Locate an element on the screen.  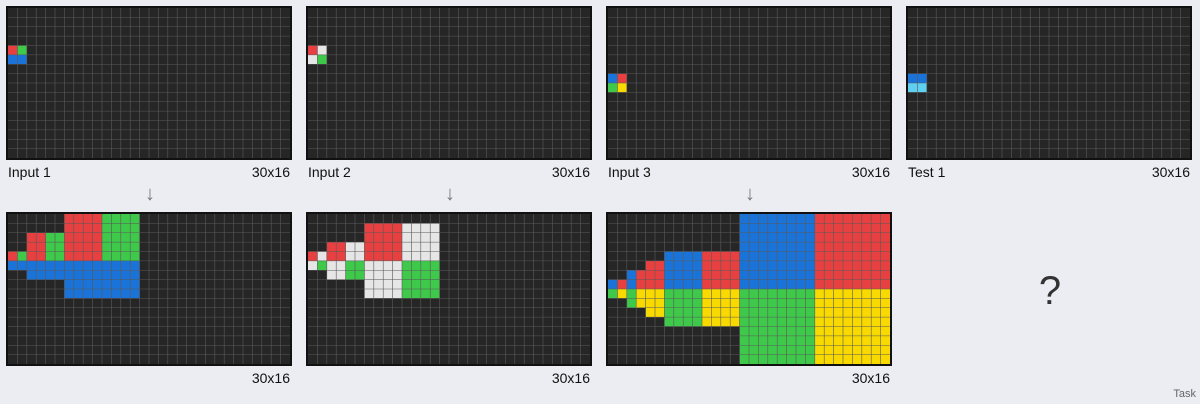
panel-input-1: Input 1 30x16 is located at coordinates (149, 93).